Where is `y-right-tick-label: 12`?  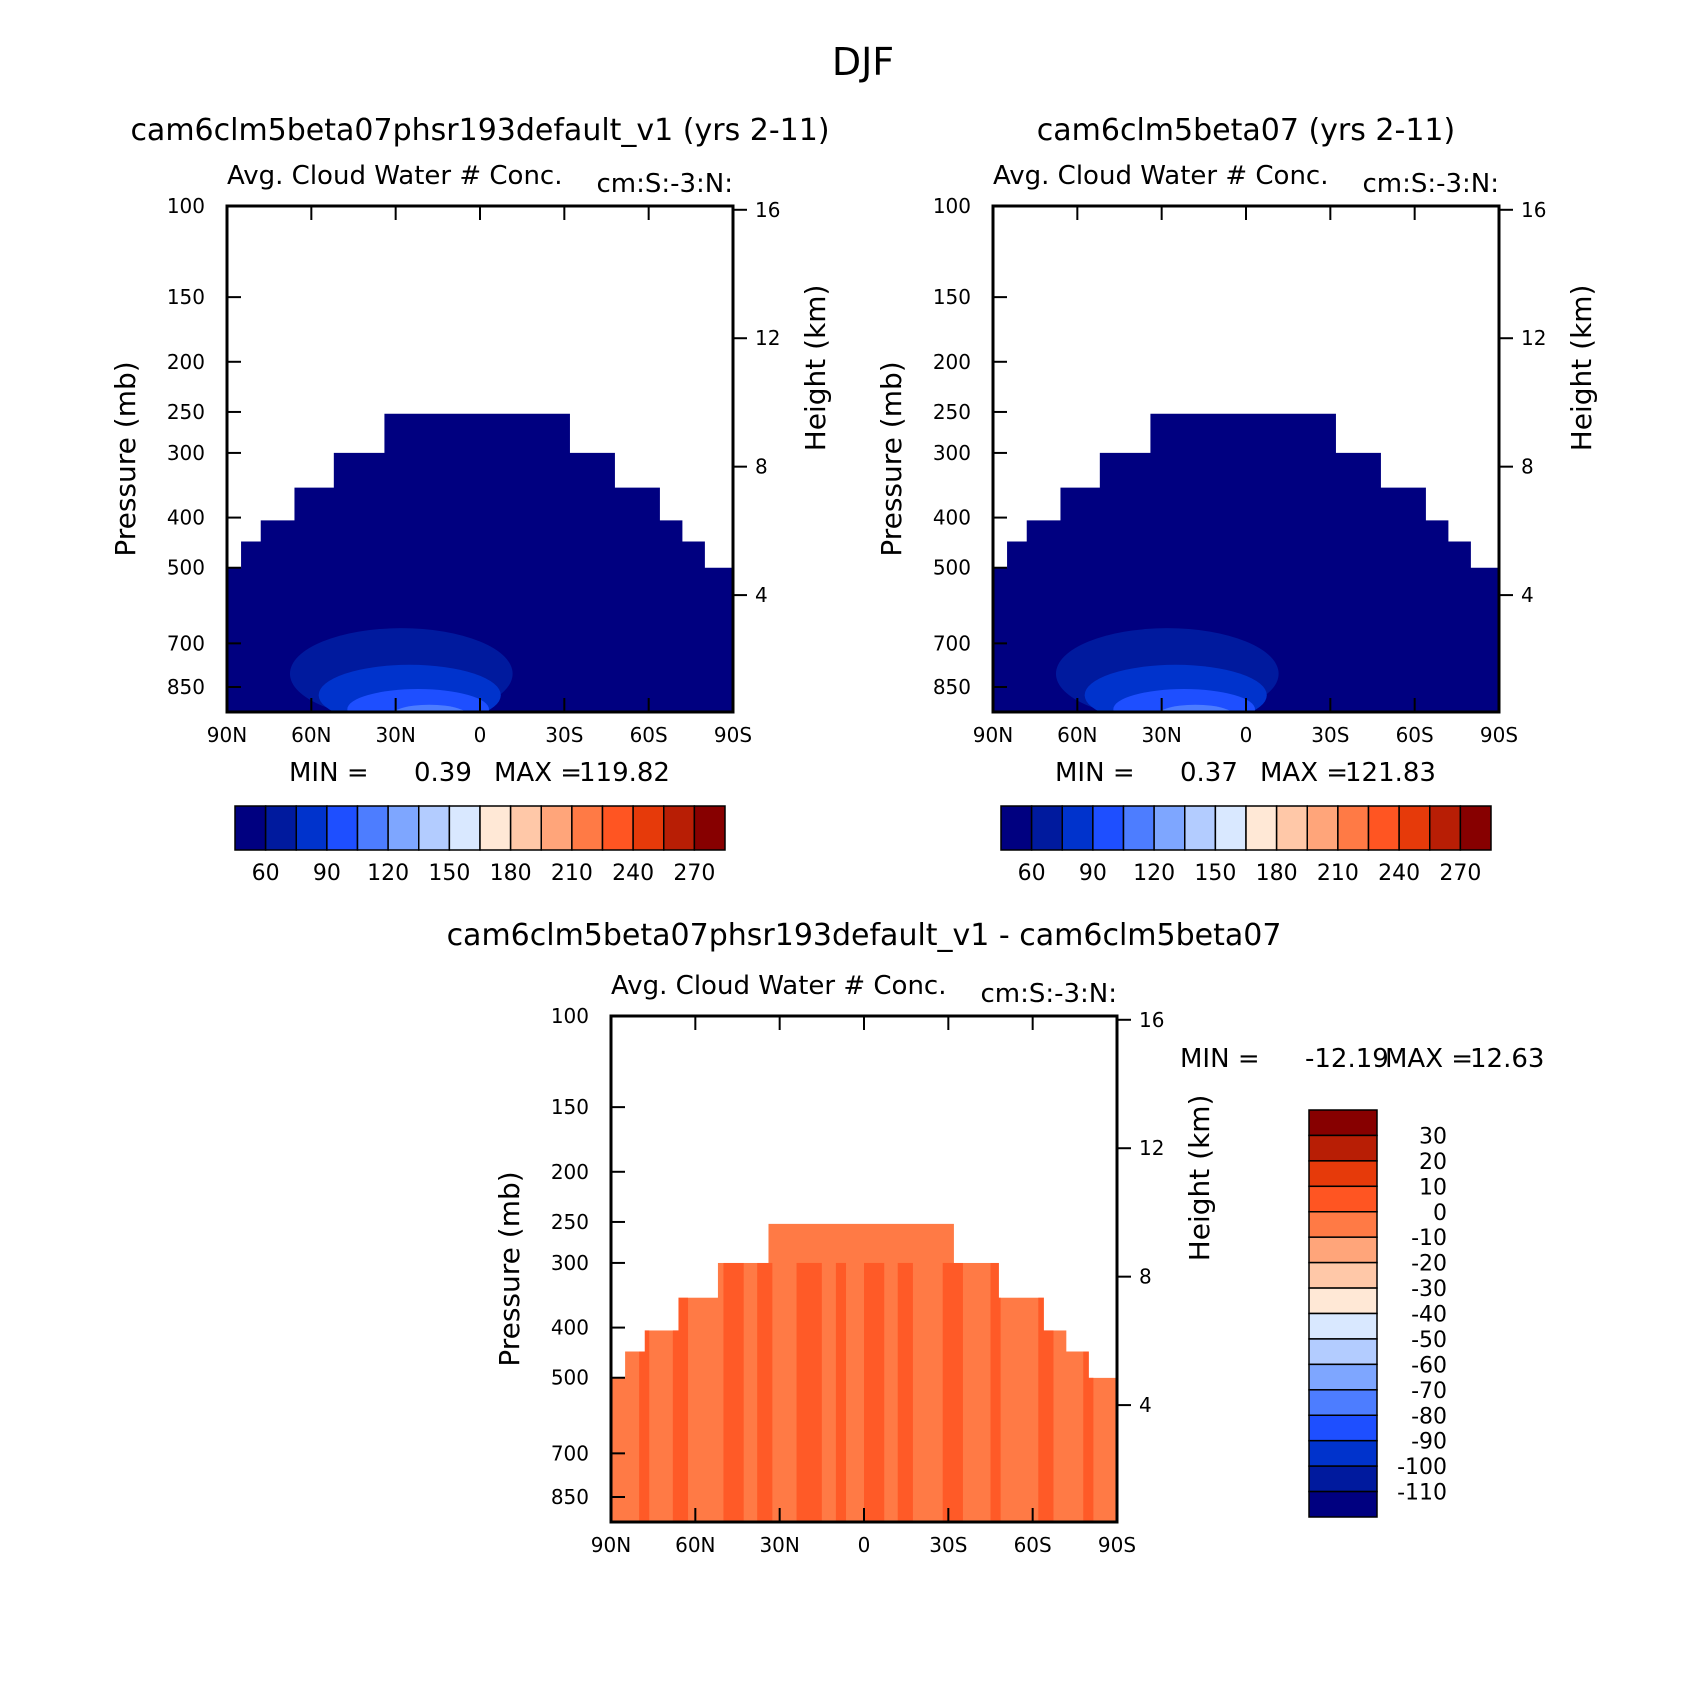 y-right-tick-label: 12 is located at coordinates (1533, 338).